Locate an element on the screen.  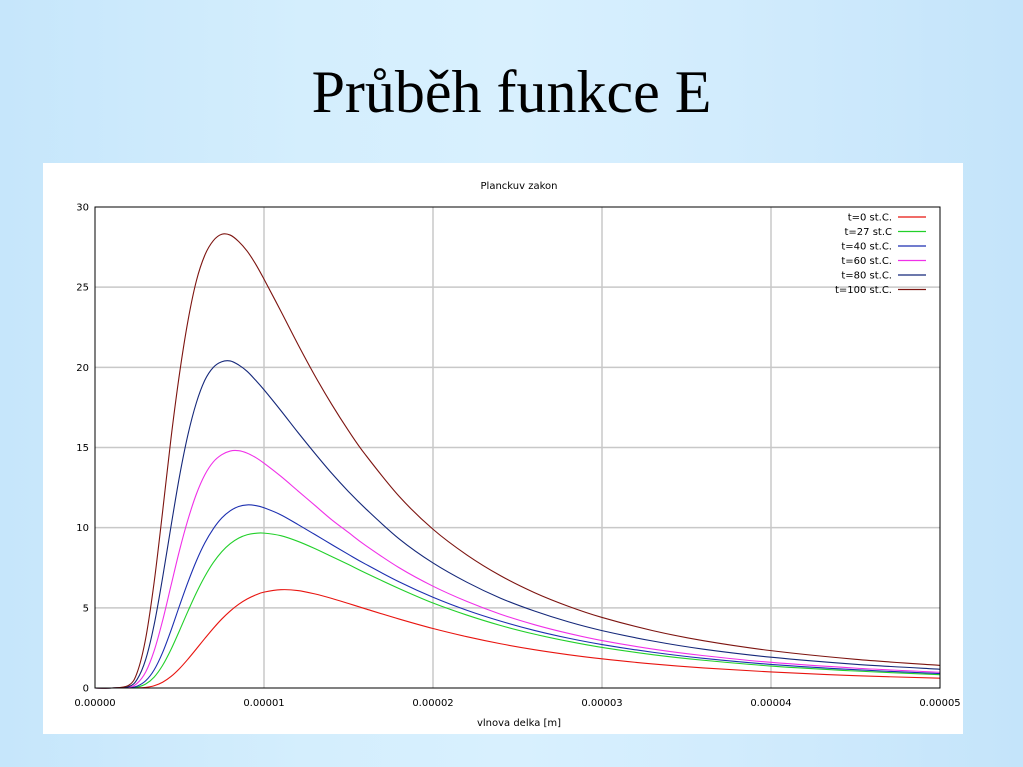
legend-label: t=0 st.C. is located at coordinates (870, 218).